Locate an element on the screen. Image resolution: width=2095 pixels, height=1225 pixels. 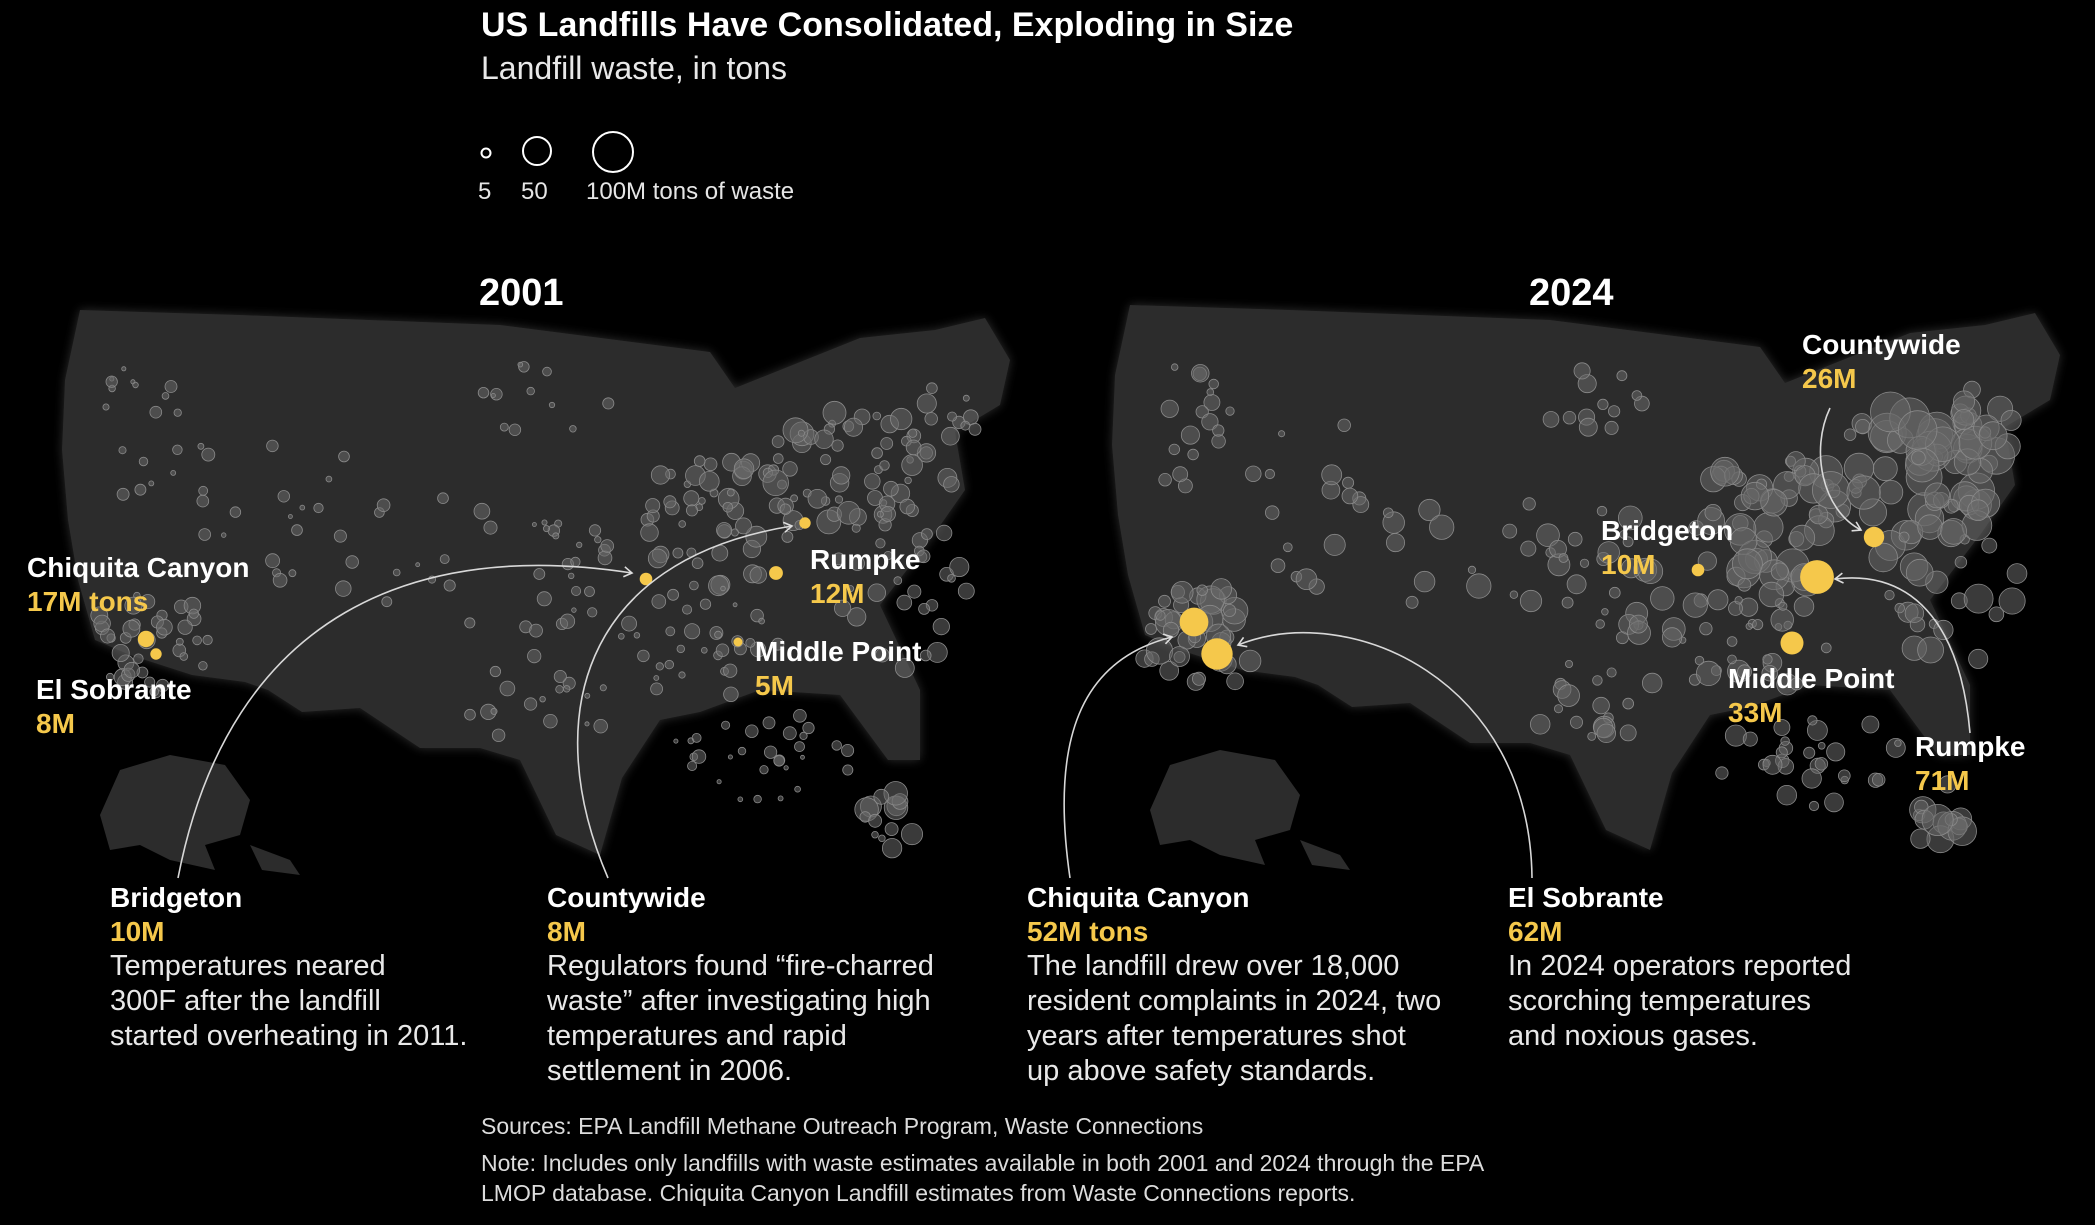
highlight-dot-countywide-2024 is located at coordinates (1874, 537).